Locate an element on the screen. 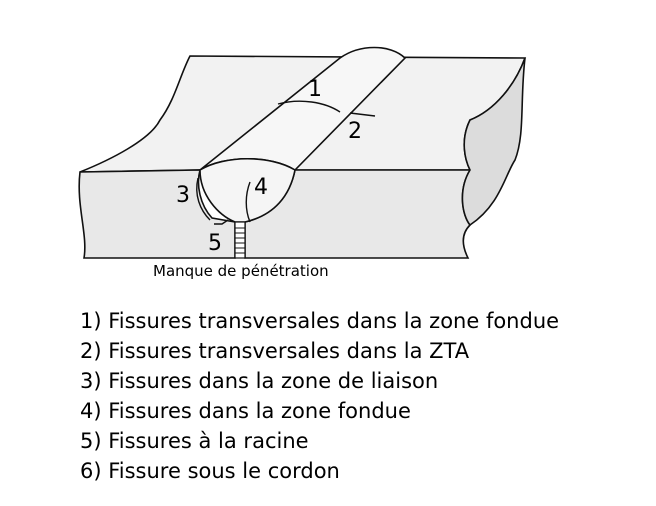 This screenshot has width=656, height=506. root-gap-hatching is located at coordinates (240, 240).